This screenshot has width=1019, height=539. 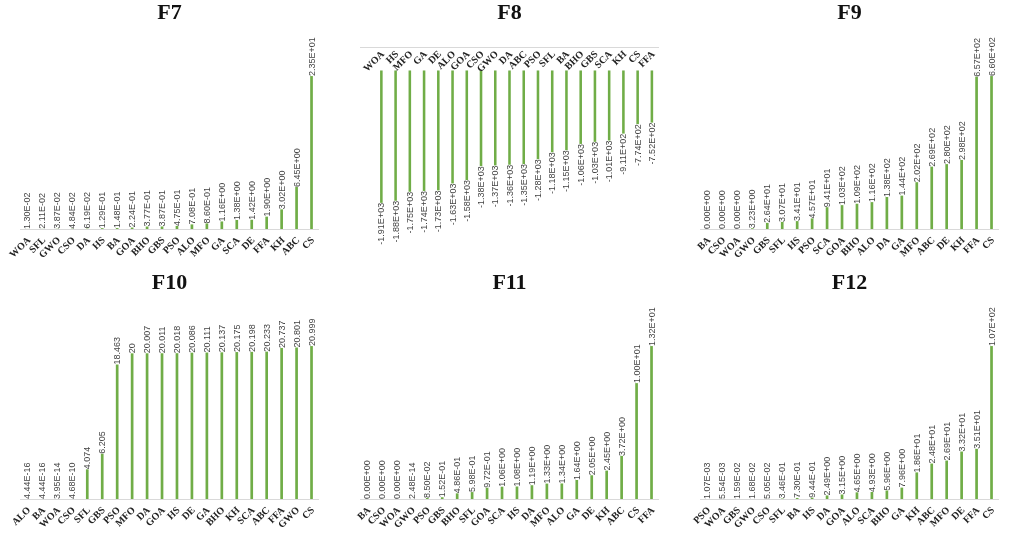 What do you see at coordinates (580, 164) in the screenshot?
I see `data-label: -1.06E+03` at bounding box center [580, 164].